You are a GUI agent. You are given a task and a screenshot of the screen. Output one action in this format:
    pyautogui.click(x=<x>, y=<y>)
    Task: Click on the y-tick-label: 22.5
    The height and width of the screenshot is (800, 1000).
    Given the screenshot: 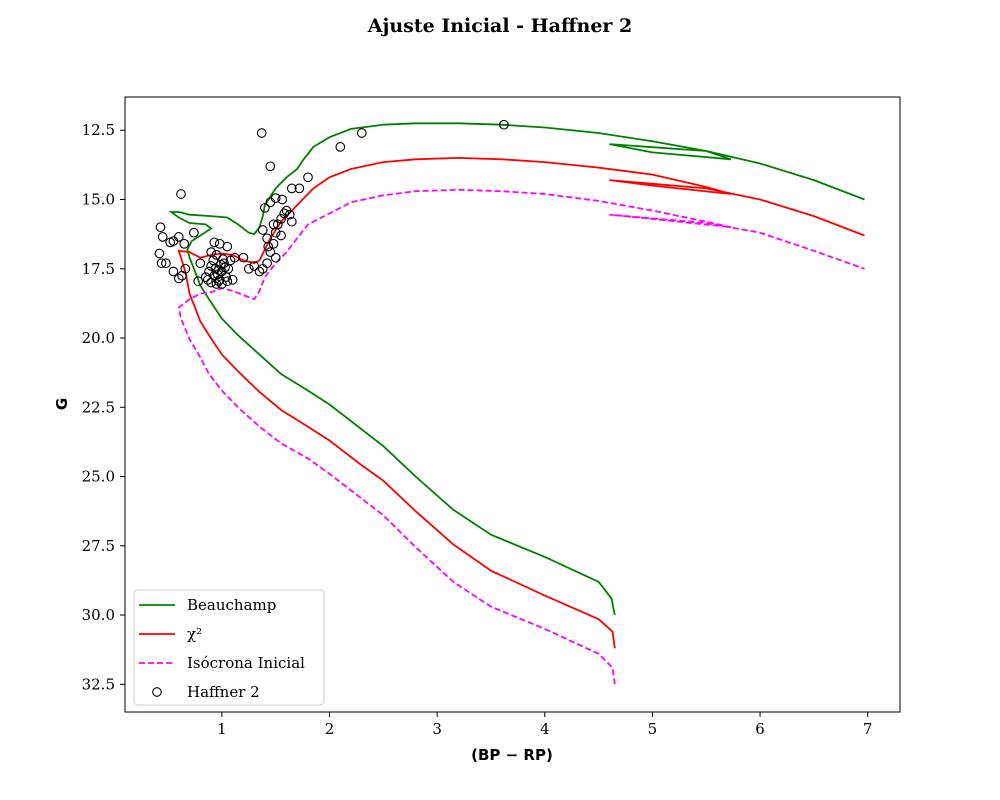 What is the action you would take?
    pyautogui.click(x=98, y=407)
    